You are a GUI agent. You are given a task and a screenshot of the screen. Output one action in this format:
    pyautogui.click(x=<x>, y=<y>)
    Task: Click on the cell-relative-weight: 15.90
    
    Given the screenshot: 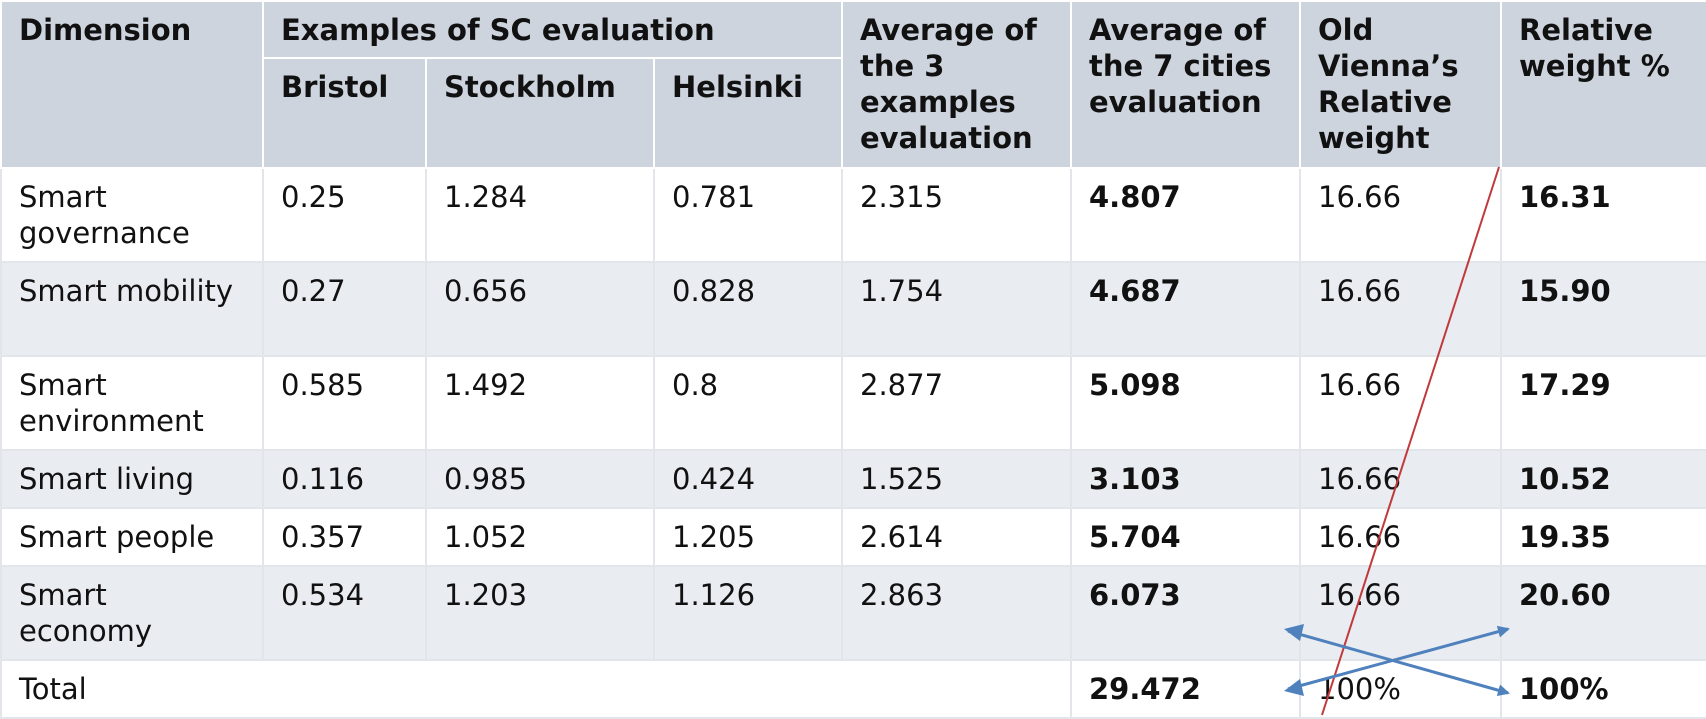 What is the action you would take?
    pyautogui.click(x=1603, y=309)
    